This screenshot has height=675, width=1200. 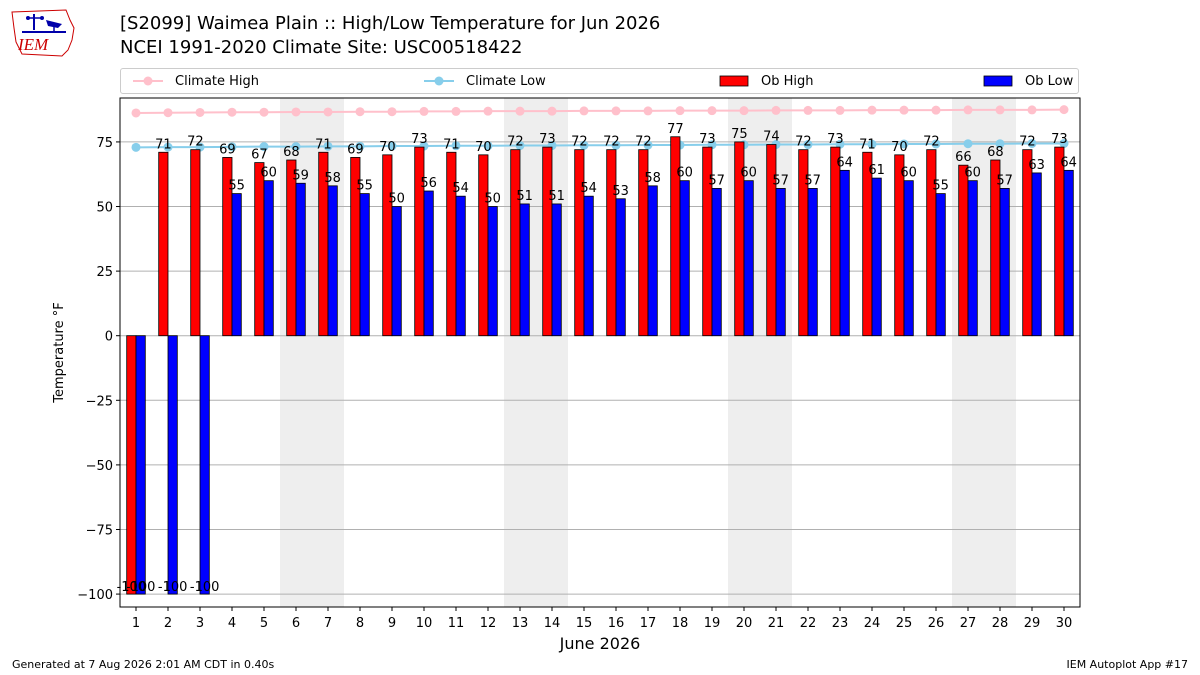 I want to click on legend-label: Climate High, so click(x=217, y=81).